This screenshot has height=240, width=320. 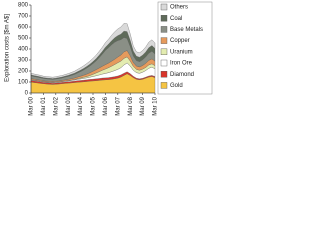 What do you see at coordinates (131, 105) in the screenshot?
I see `x-tick-label: Mar 08` at bounding box center [131, 105].